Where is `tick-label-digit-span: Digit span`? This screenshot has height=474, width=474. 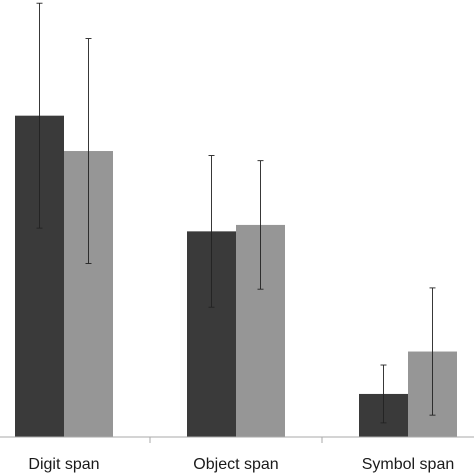
tick-label-digit-span: Digit span is located at coordinates (63, 464).